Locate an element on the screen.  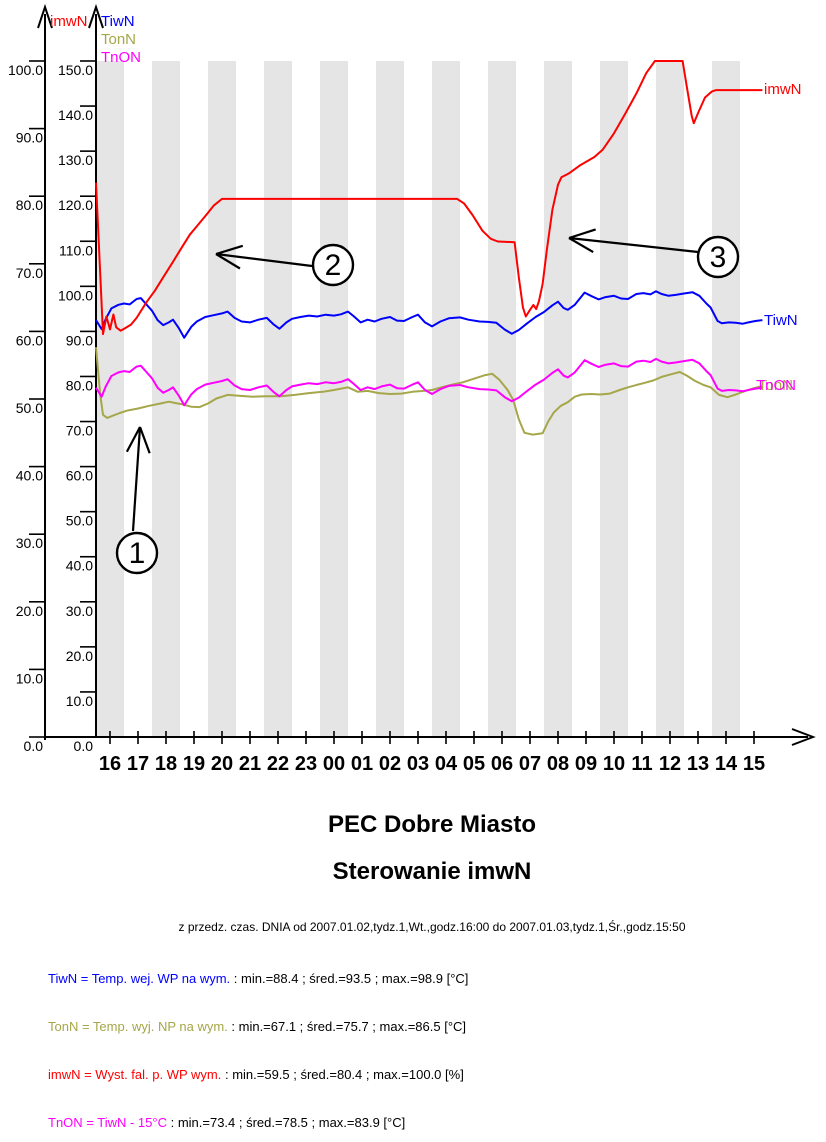
annotation-number: 1 is located at coordinates (137, 553).